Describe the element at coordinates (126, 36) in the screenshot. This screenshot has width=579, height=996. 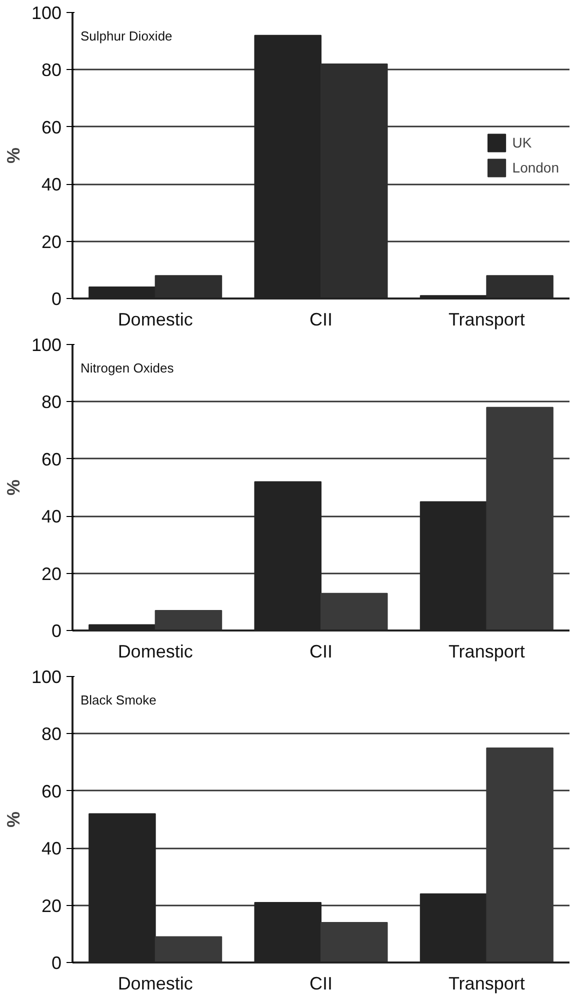
I see `text: Sulphur Dioxide` at that location.